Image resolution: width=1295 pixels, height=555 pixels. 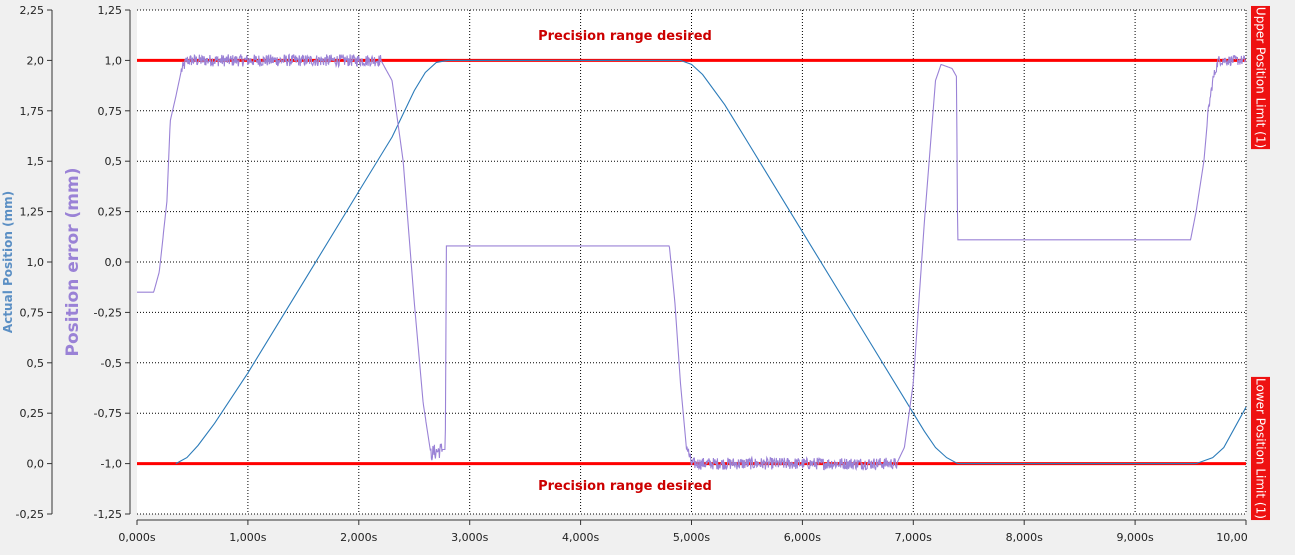 What do you see at coordinates (36, 161) in the screenshot?
I see `left-axis-tick-label: 1,5` at bounding box center [36, 161].